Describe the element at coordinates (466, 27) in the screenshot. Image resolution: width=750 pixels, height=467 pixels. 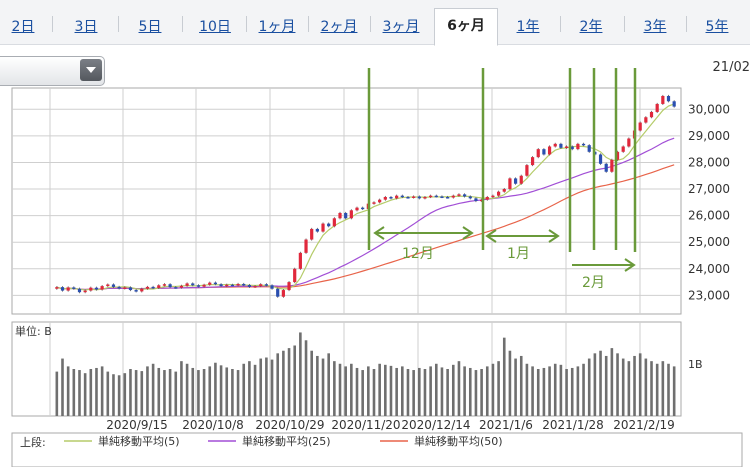
I see `tab-6-months: 6ヶ月` at that location.